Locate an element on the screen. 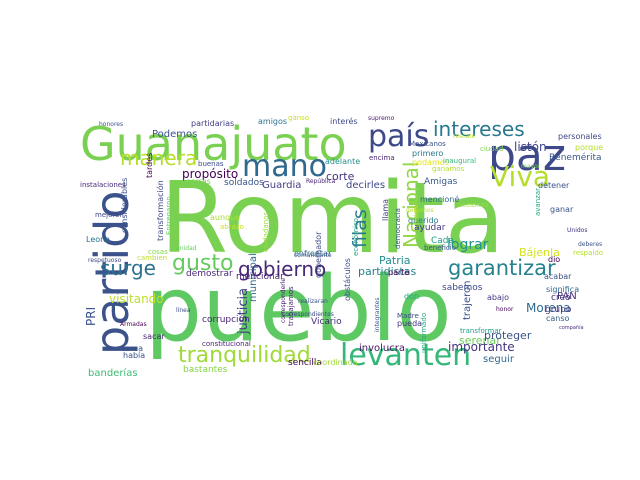  word-li-nea: línea is located at coordinates (183, 310).